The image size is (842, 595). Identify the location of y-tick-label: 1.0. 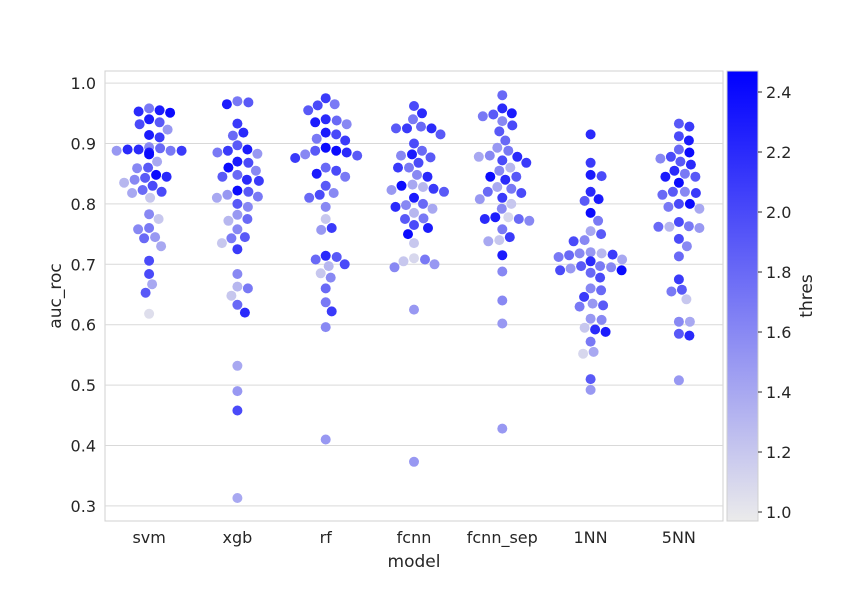
(83, 83).